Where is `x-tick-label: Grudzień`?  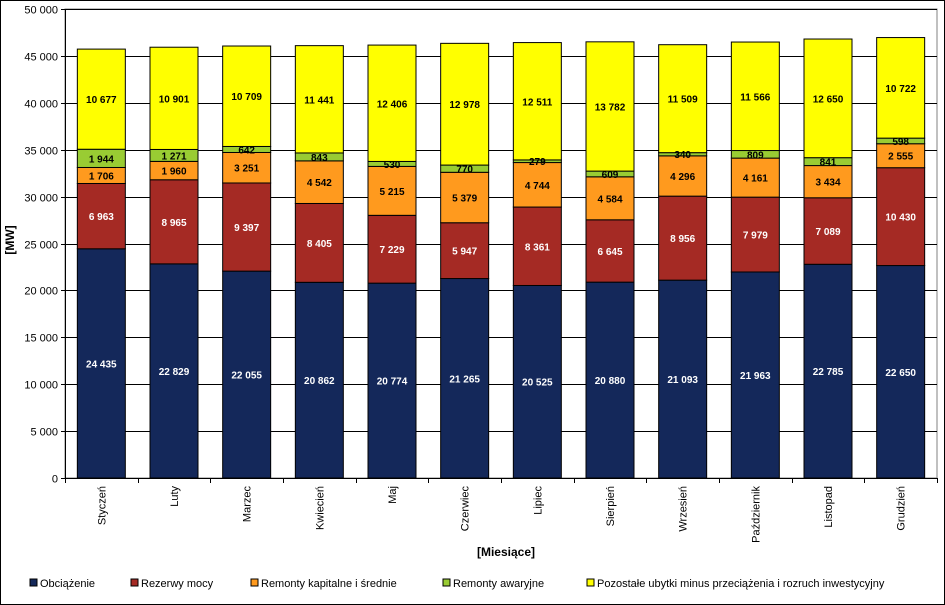 x-tick-label: Grudzień is located at coordinates (902, 508).